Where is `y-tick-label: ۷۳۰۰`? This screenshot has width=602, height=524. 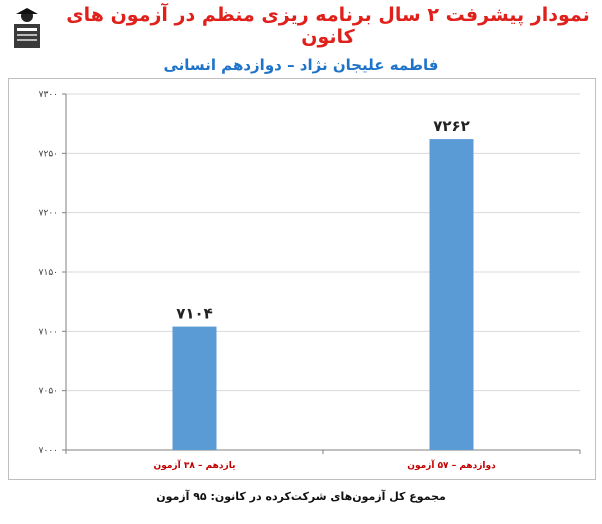 y-tick-label: ۷۳۰۰ is located at coordinates (48, 95).